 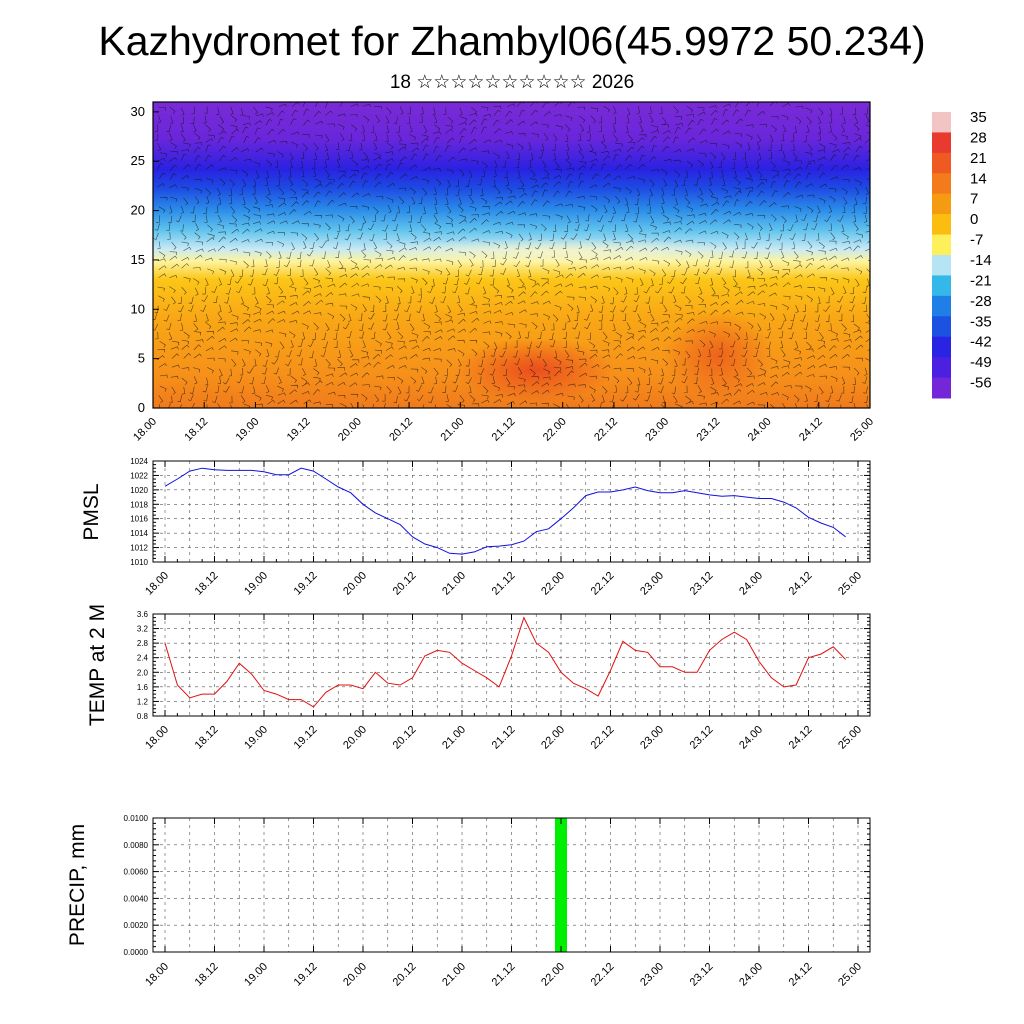 I want to click on heatmap-x-tick-label: 25.00, so click(x=862, y=430).